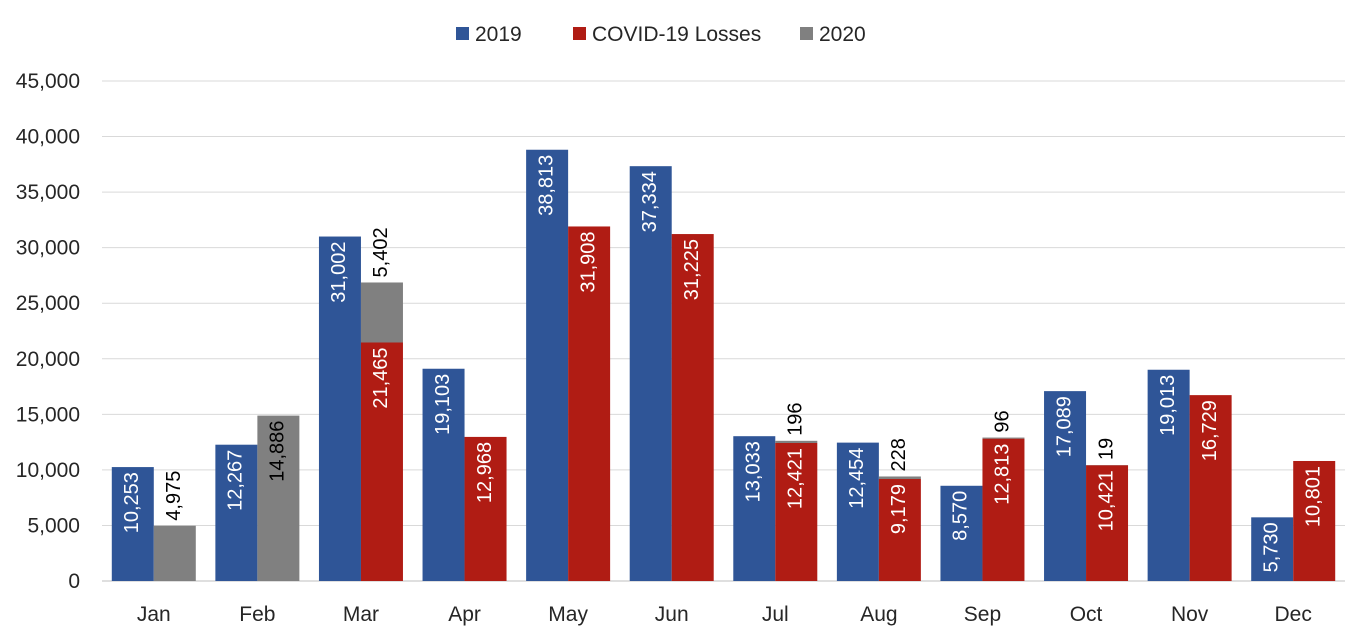  Describe the element at coordinates (878, 614) in the screenshot. I see `x-tick-label: Aug` at that location.